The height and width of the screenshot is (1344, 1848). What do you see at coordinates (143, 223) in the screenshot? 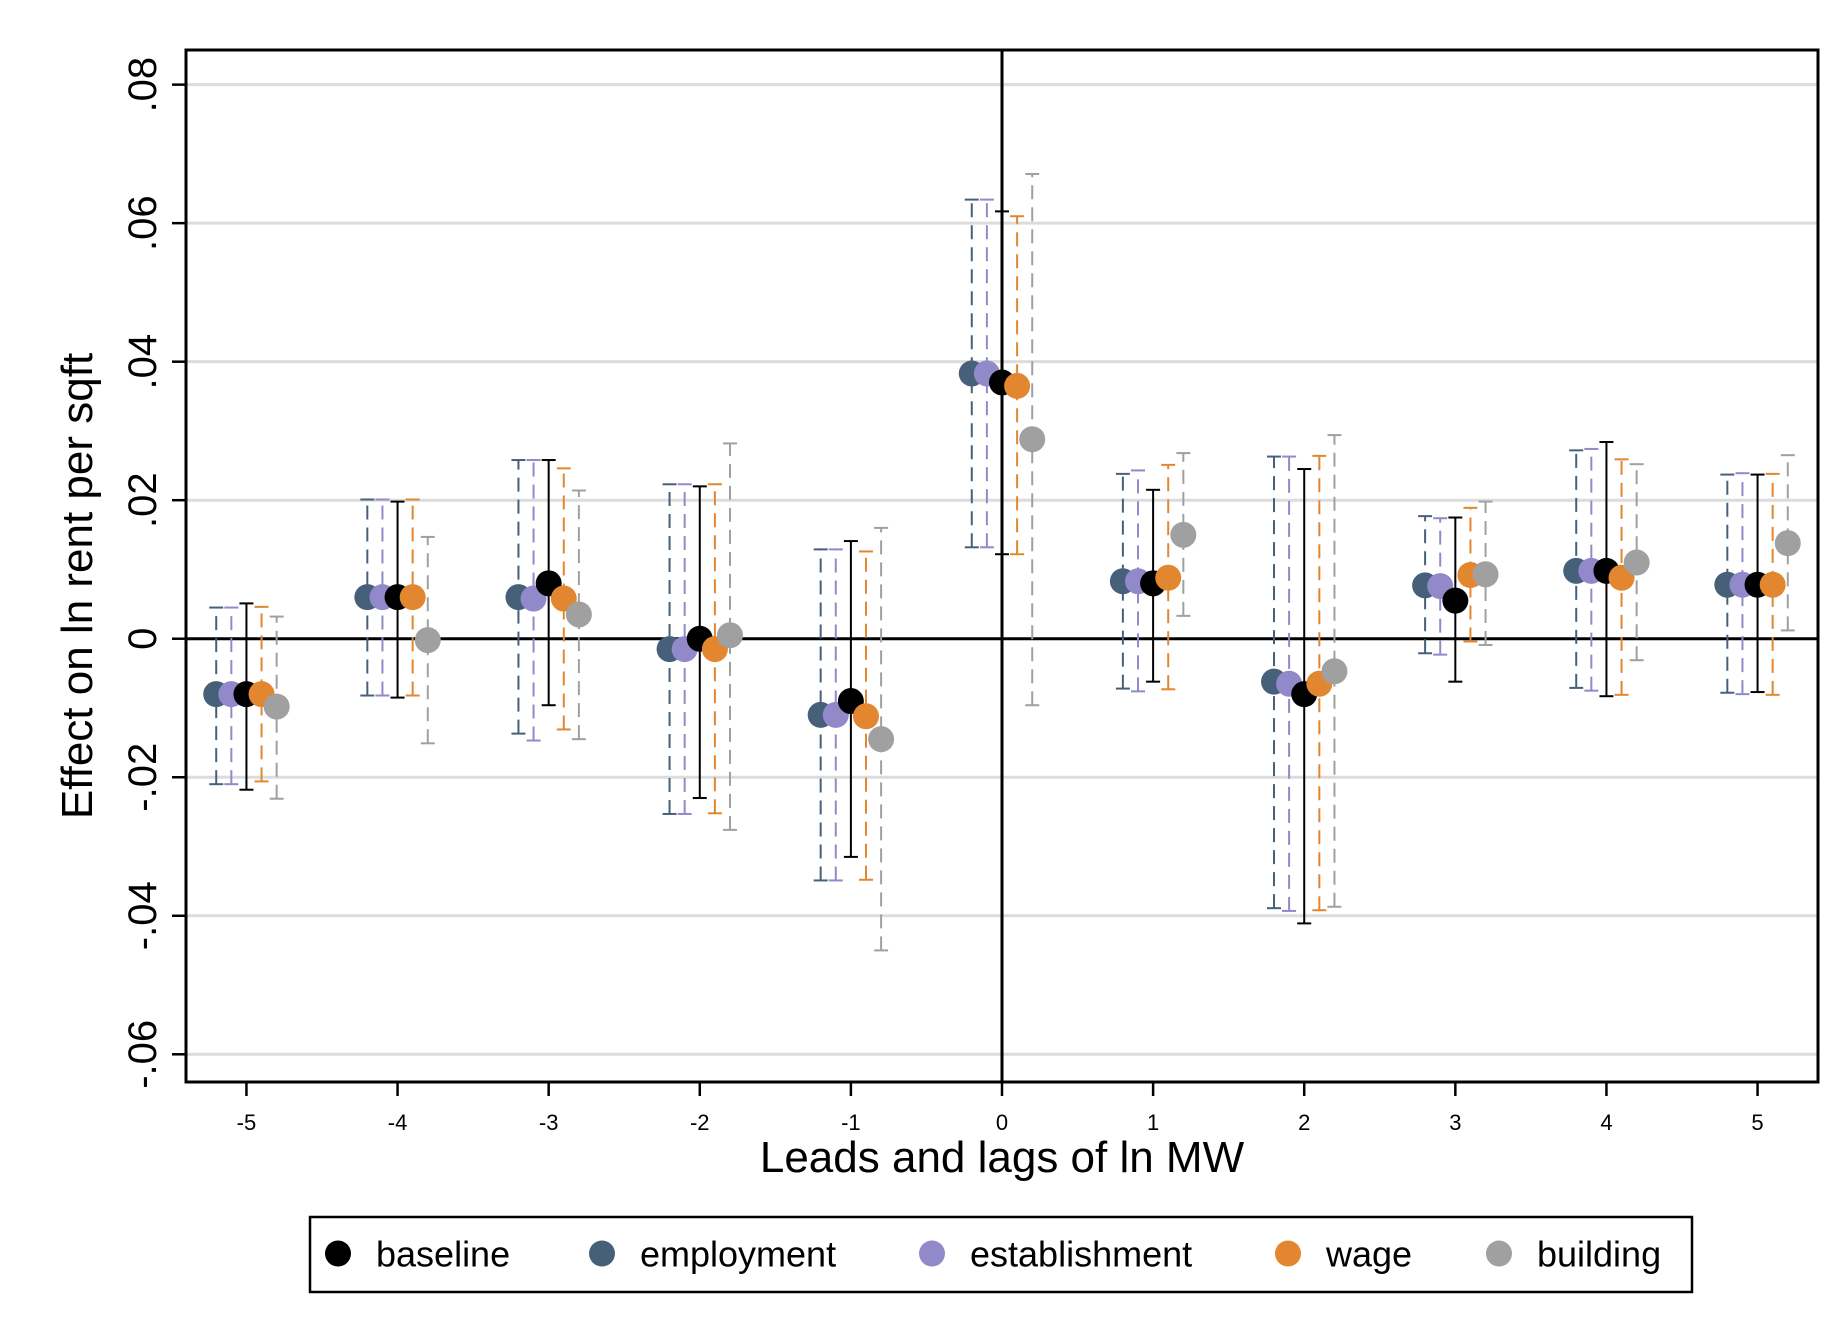
I see `y-tick-label: .06` at bounding box center [143, 223].